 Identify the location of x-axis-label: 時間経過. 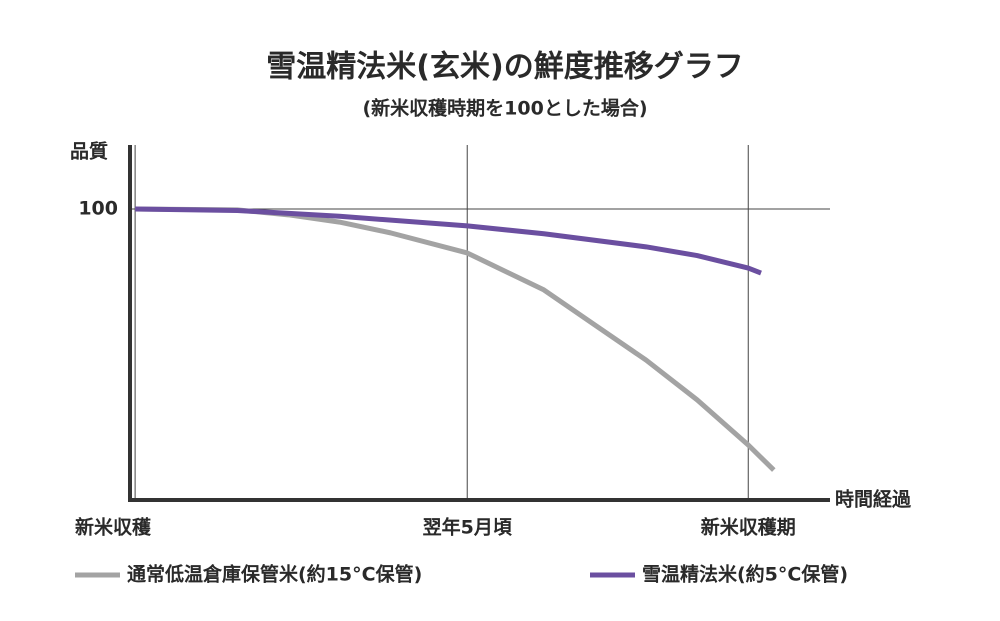
(873, 499).